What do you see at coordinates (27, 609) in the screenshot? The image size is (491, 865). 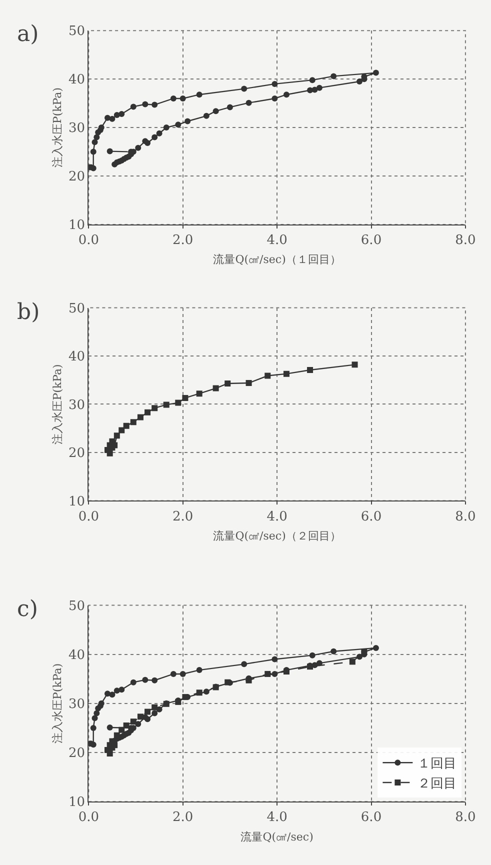 I see `chart-title: c)` at bounding box center [27, 609].